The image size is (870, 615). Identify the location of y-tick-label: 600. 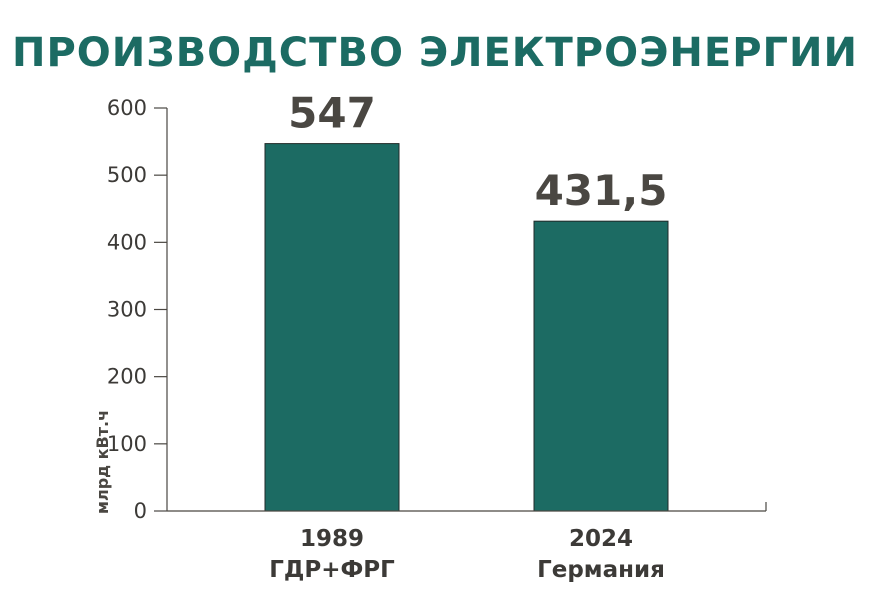
(127, 108).